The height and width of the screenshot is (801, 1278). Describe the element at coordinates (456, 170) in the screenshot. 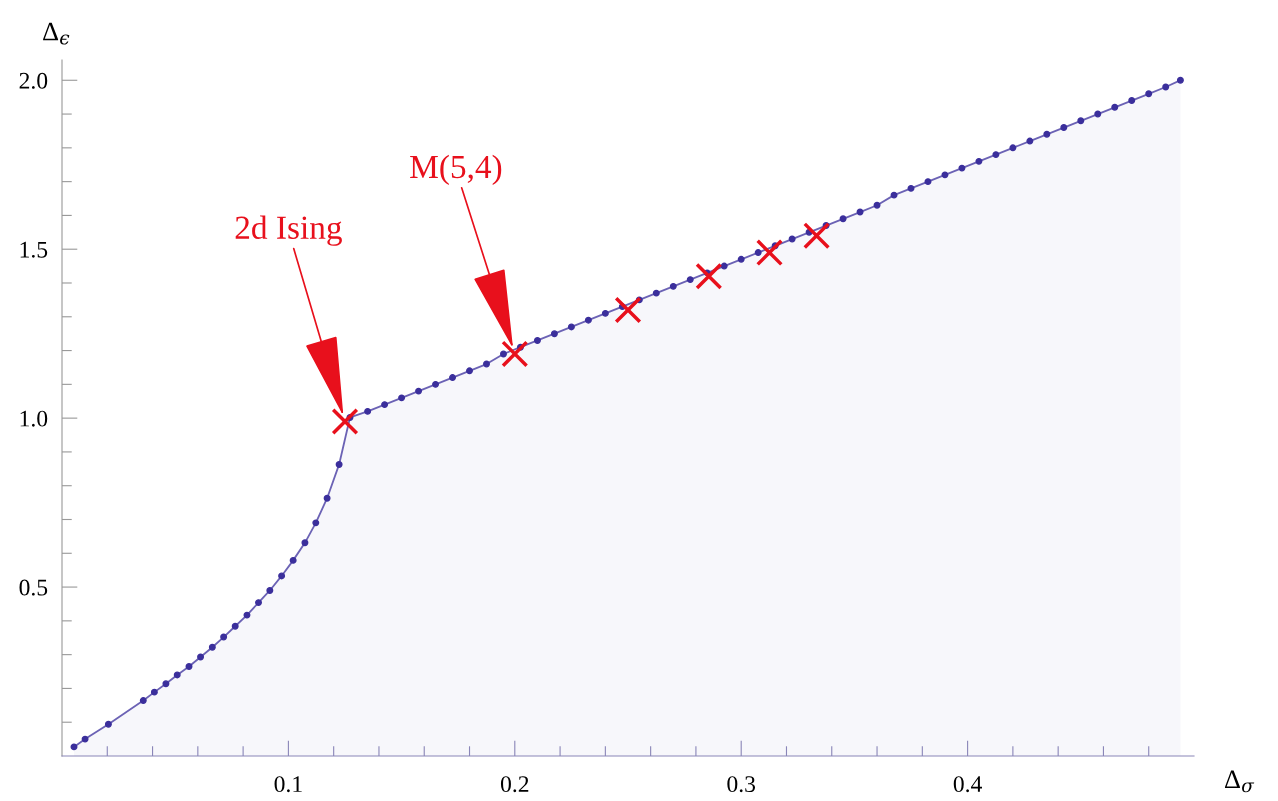

I see `annotation: M(5,4)` at that location.